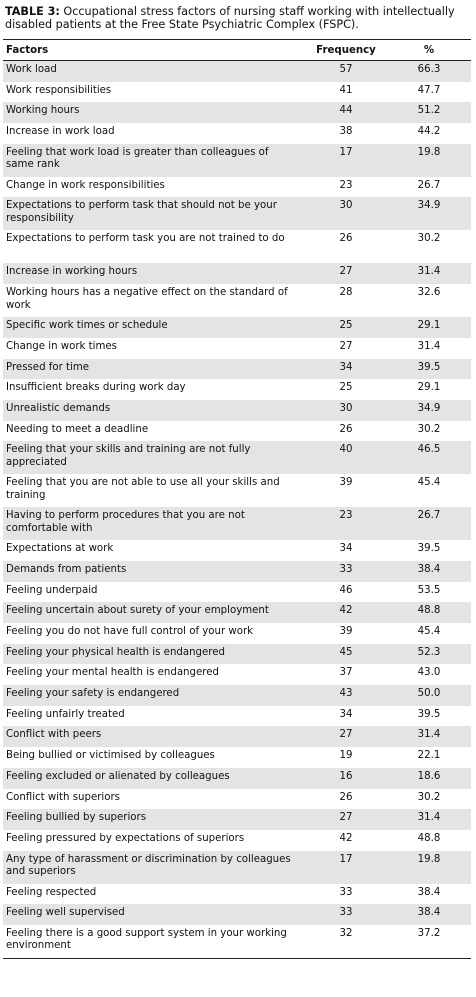  I want to click on frequency-cell: 32, so click(346, 933).